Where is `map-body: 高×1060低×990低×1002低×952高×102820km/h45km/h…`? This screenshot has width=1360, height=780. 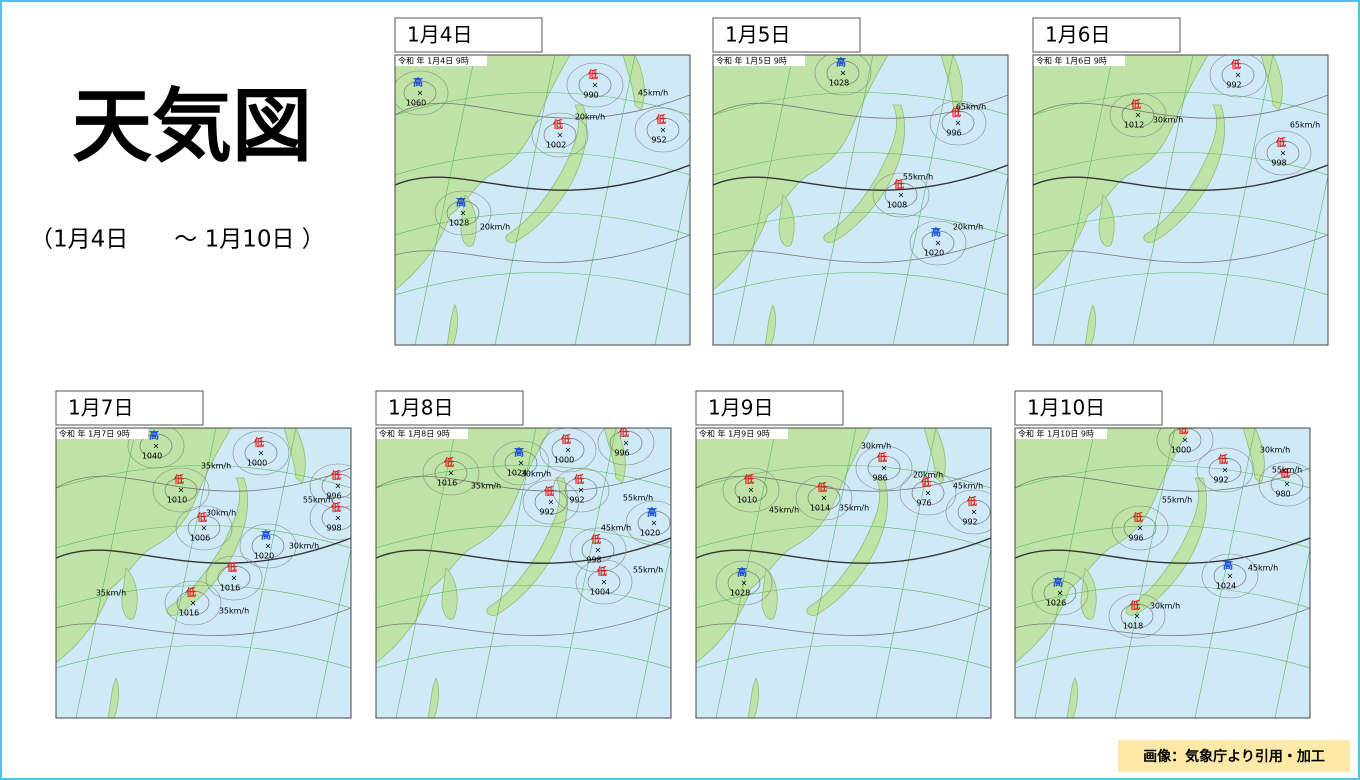
map-body: 高×1060低×990低×1002低×952高×102820km/h45km/h… is located at coordinates (542, 200).